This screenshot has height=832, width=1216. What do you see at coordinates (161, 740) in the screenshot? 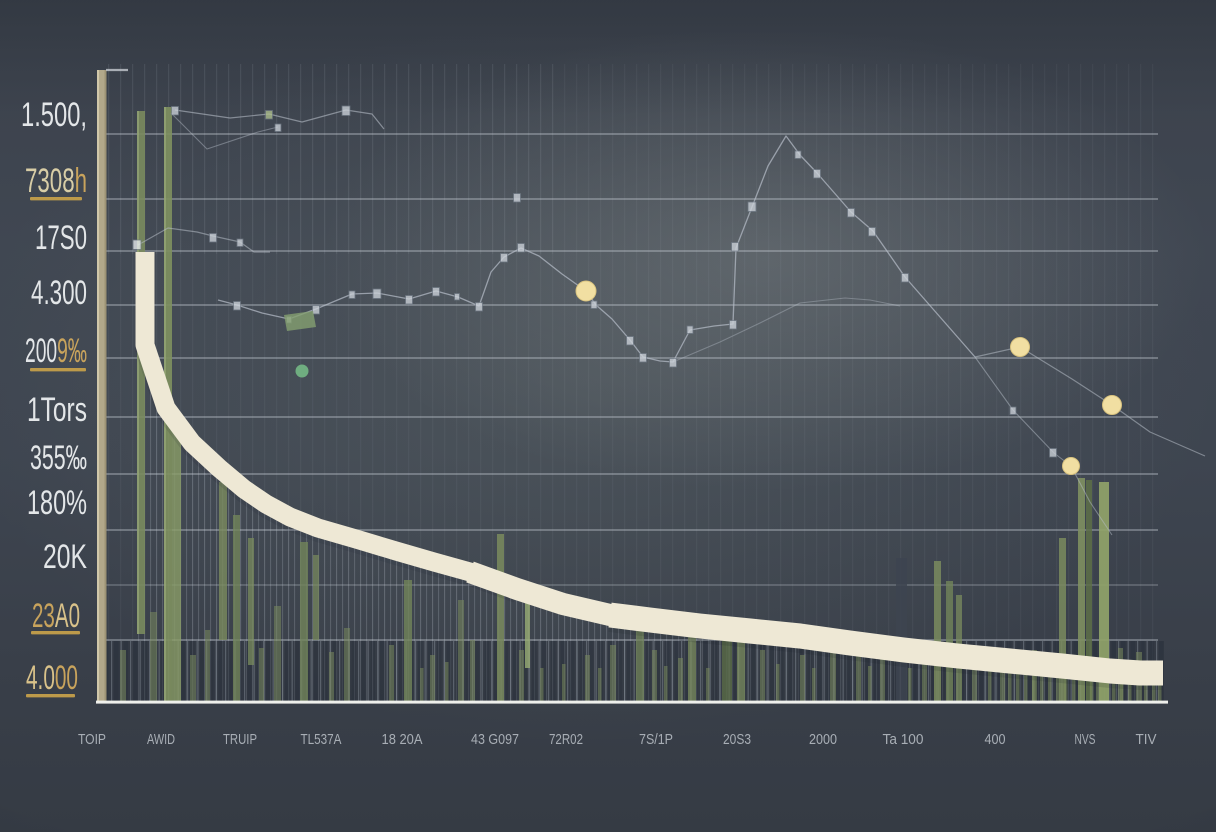
I see `svg-text: AWID` at bounding box center [161, 740].